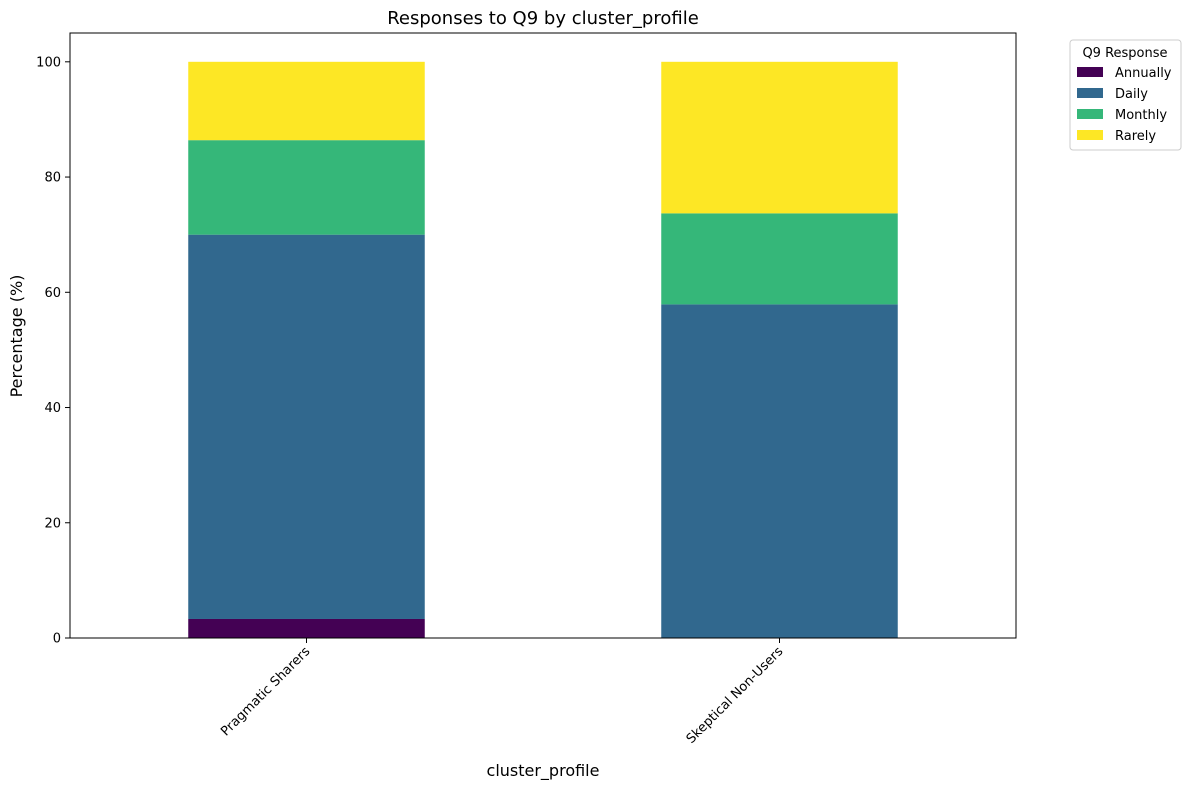 This screenshot has width=1190, height=790. I want to click on legend-label-annually: Annually, so click(1143, 73).